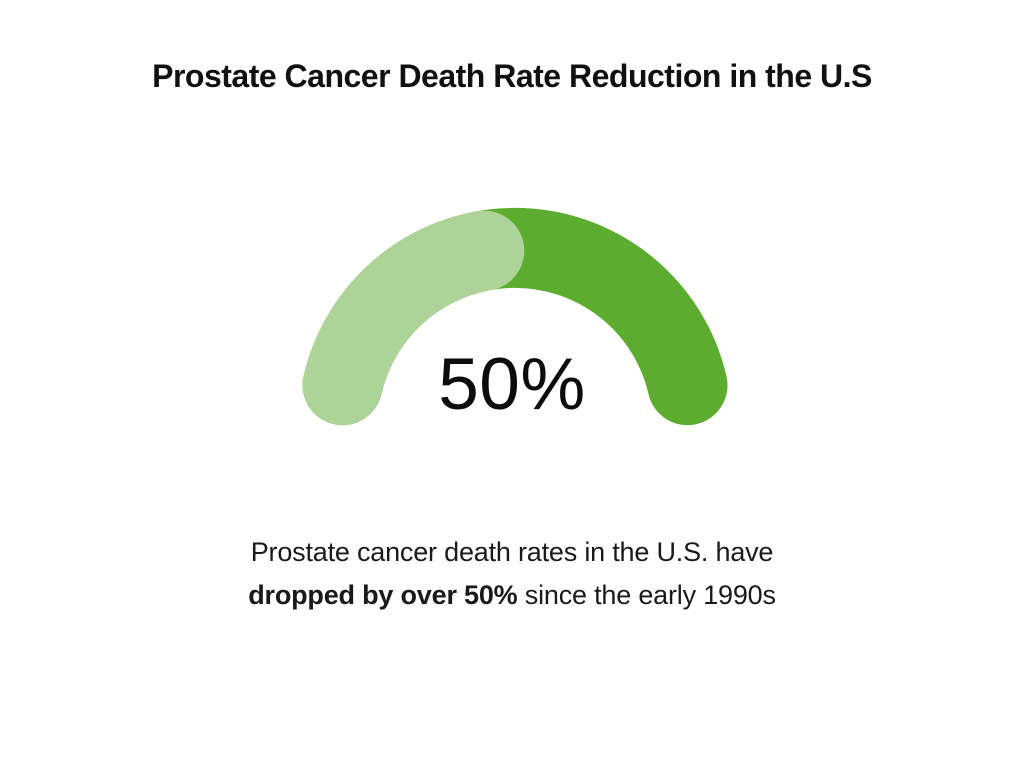 This screenshot has height=768, width=1024. Describe the element at coordinates (383, 595) in the screenshot. I see `caption-line2-bold: dropped by over 50%` at that location.